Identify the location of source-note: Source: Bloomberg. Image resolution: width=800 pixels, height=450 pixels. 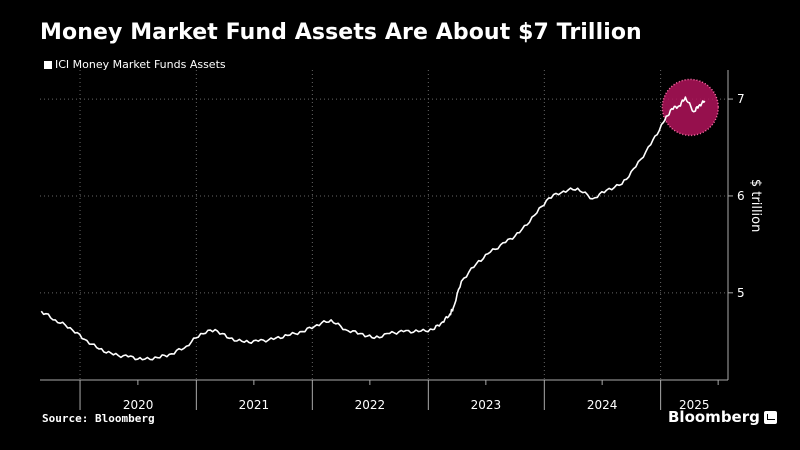
(98, 418).